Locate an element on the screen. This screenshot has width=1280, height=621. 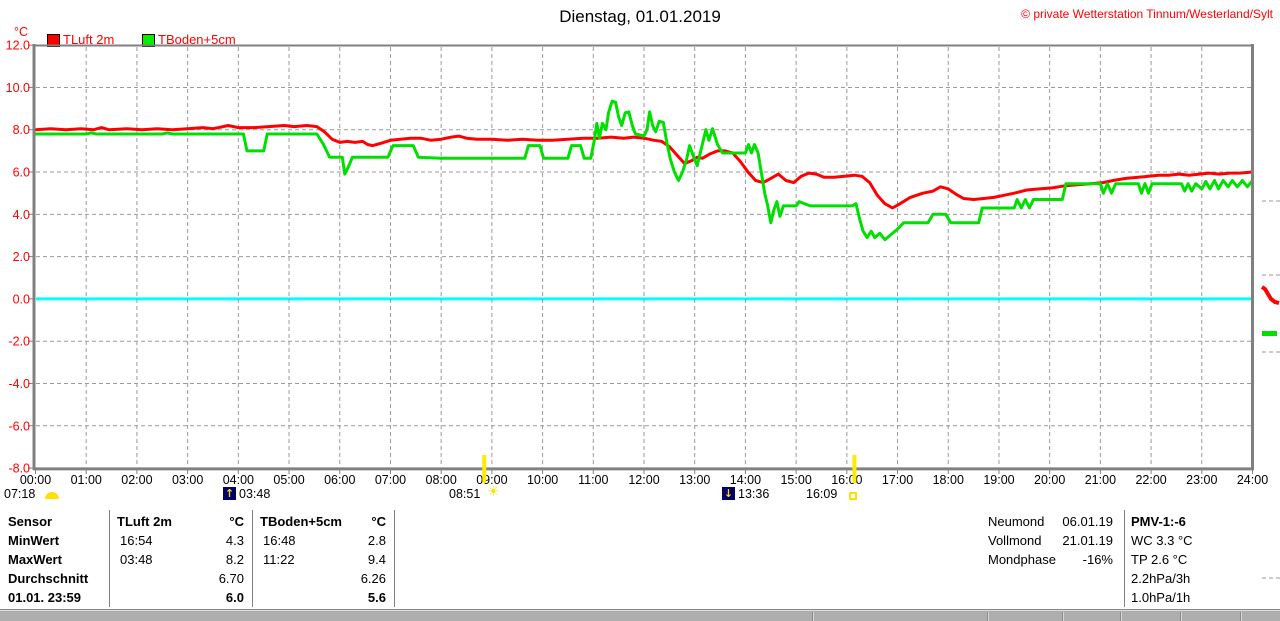
svg-text: 14:00 is located at coordinates (745, 480).